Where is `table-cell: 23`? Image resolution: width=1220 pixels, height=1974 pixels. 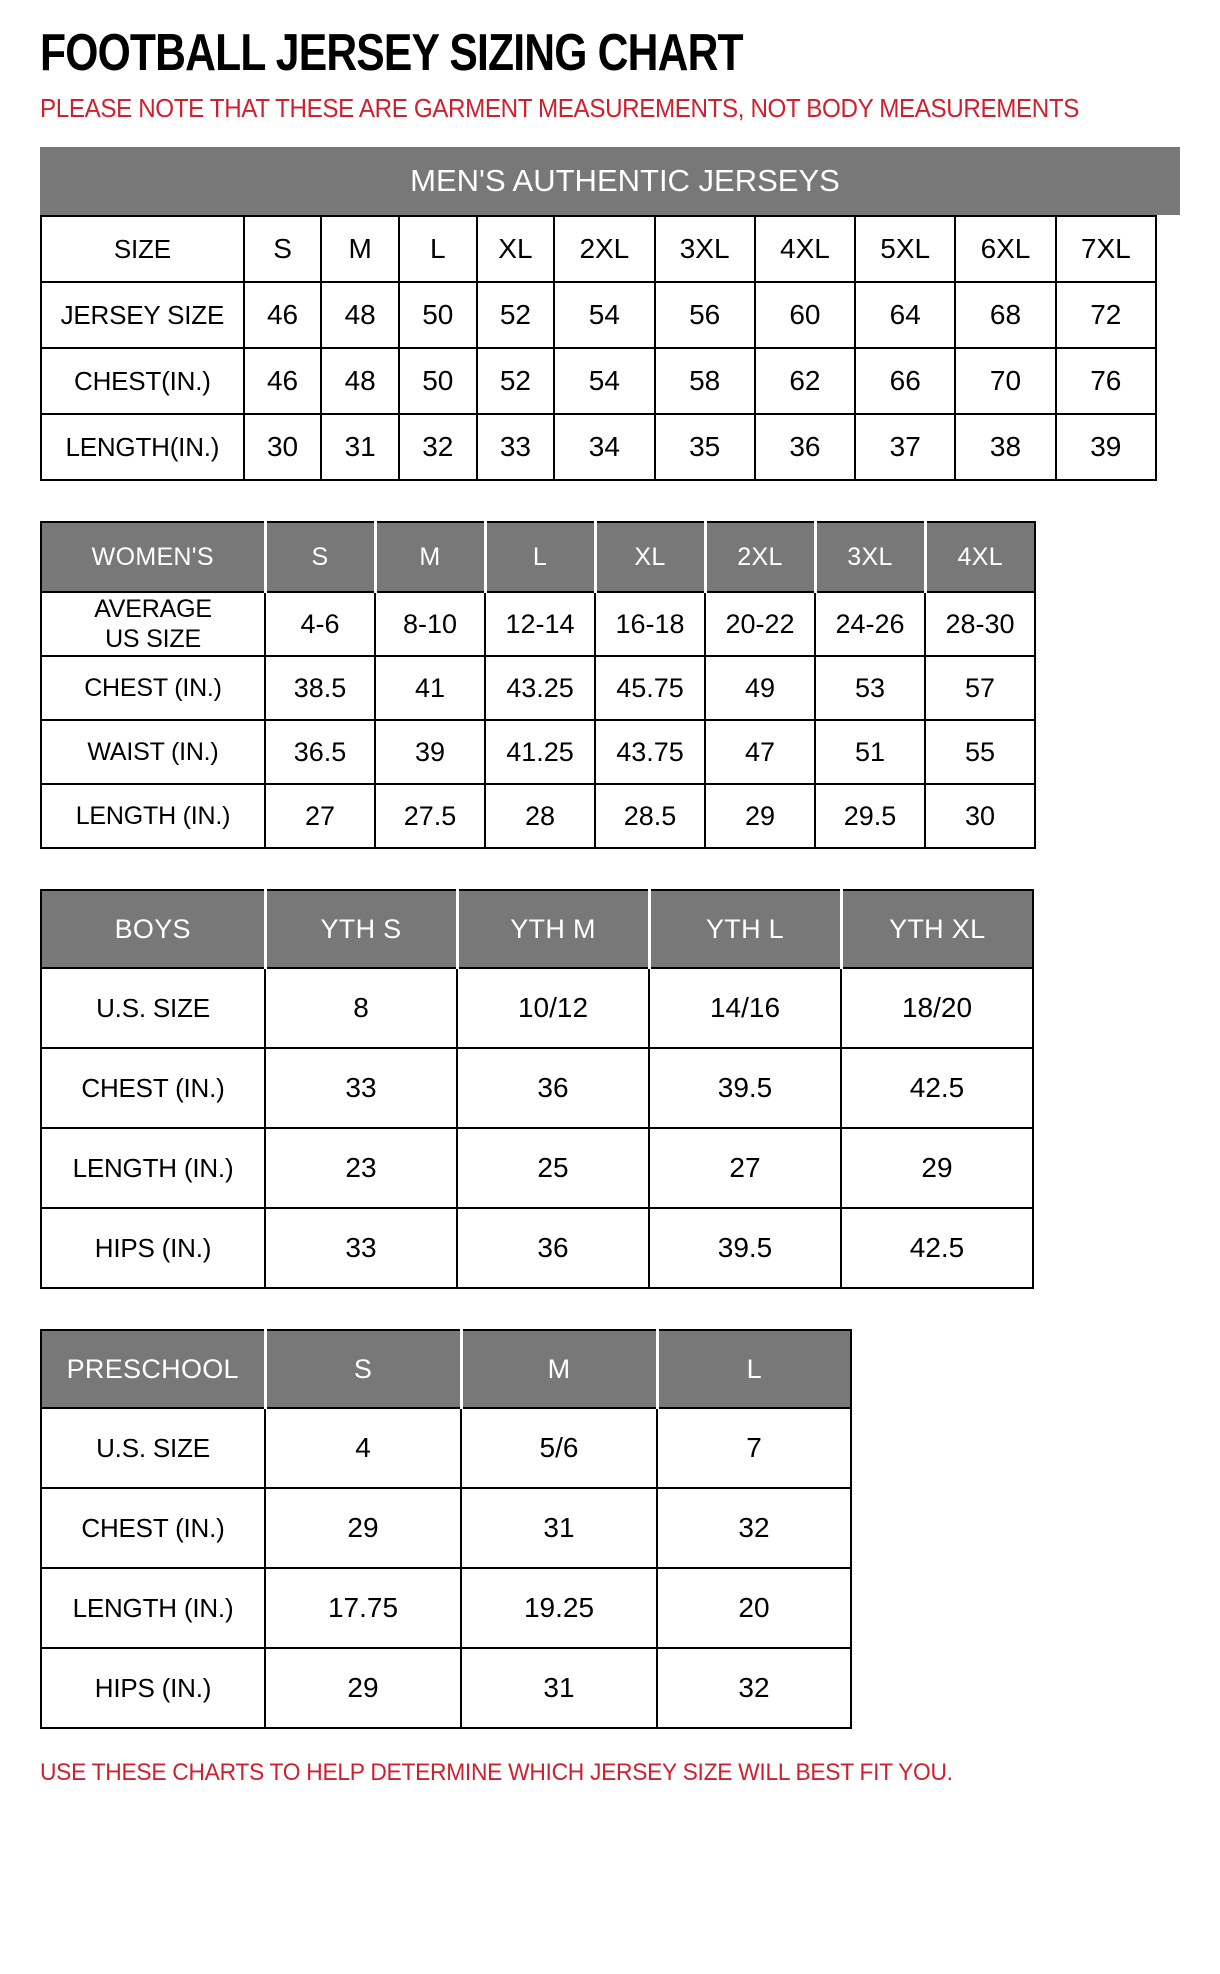 table-cell: 23 is located at coordinates (361, 1168).